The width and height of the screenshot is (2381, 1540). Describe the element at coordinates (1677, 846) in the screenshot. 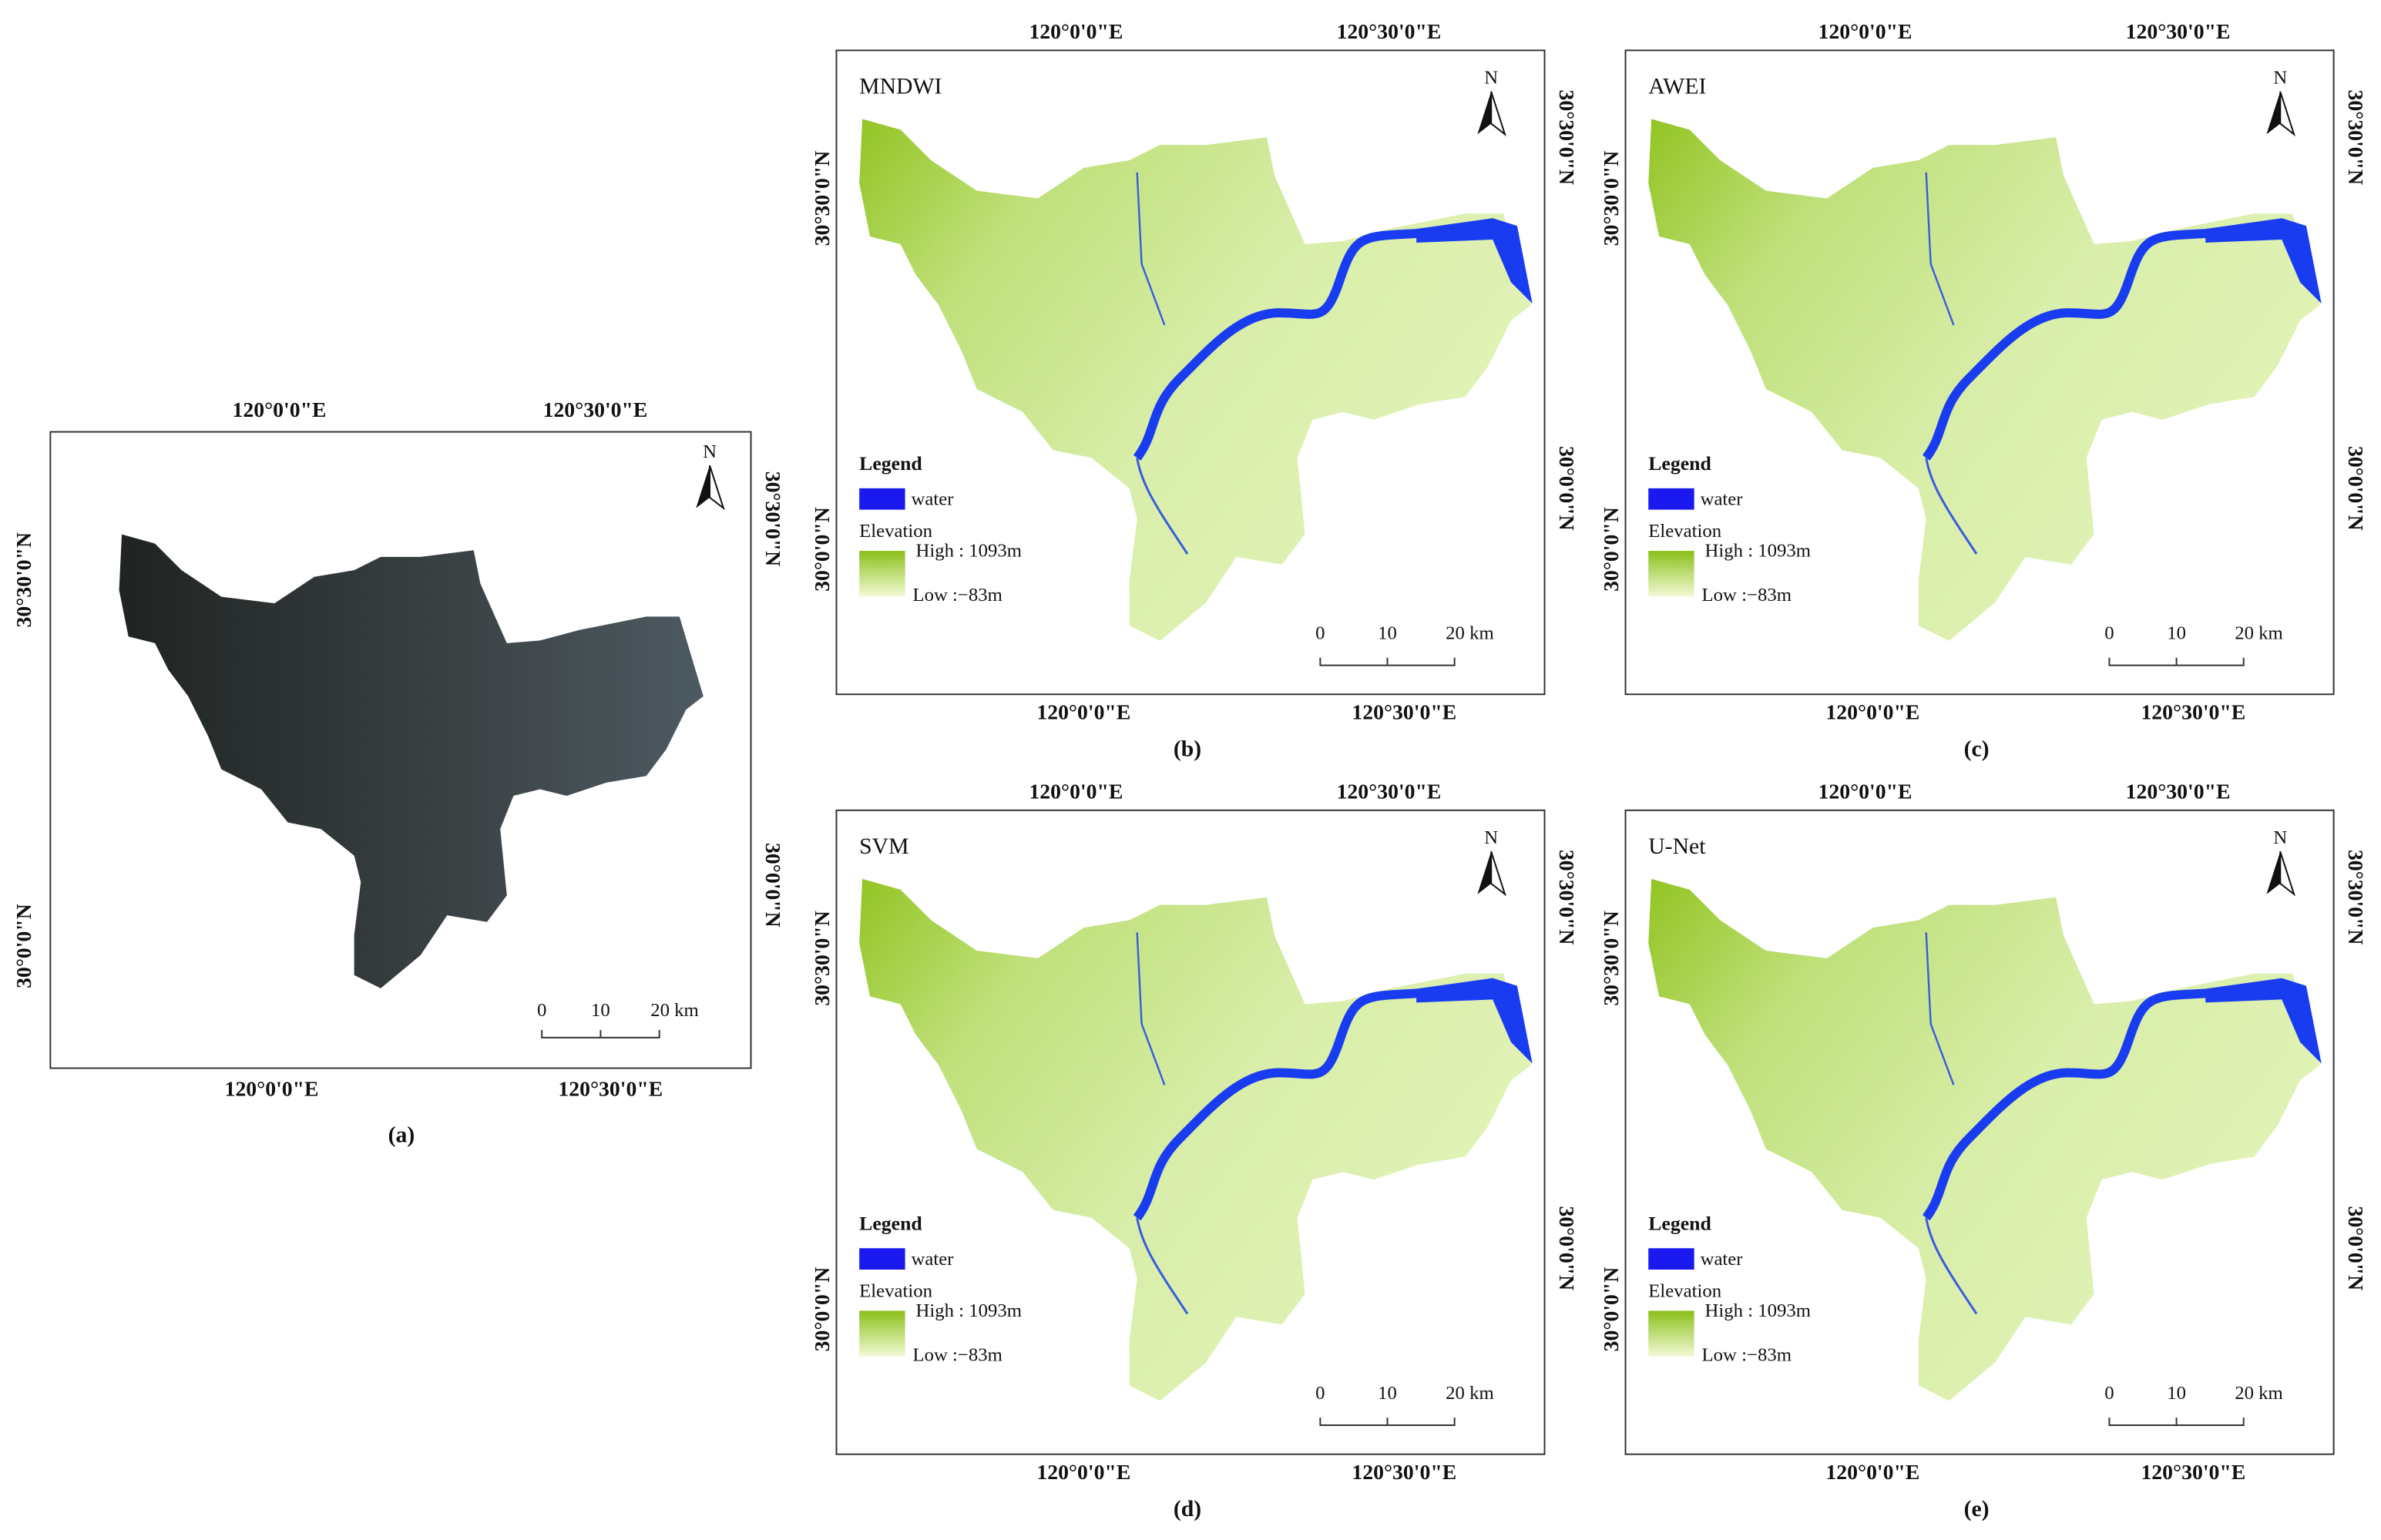

I see `panel-title: U-Net` at that location.